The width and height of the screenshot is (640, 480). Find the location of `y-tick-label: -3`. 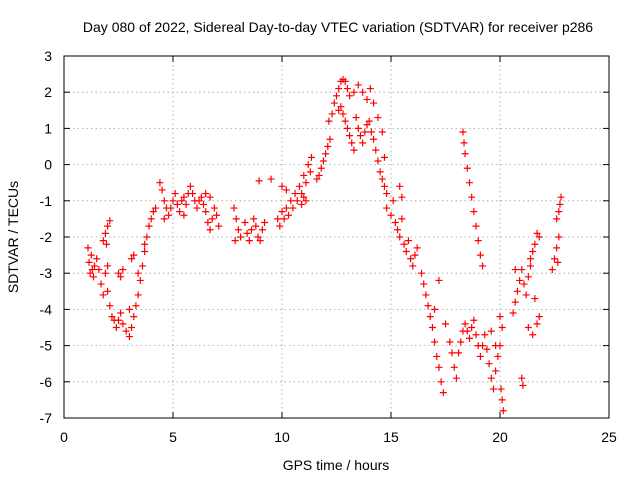

y-tick-label: -3 is located at coordinates (46, 273).